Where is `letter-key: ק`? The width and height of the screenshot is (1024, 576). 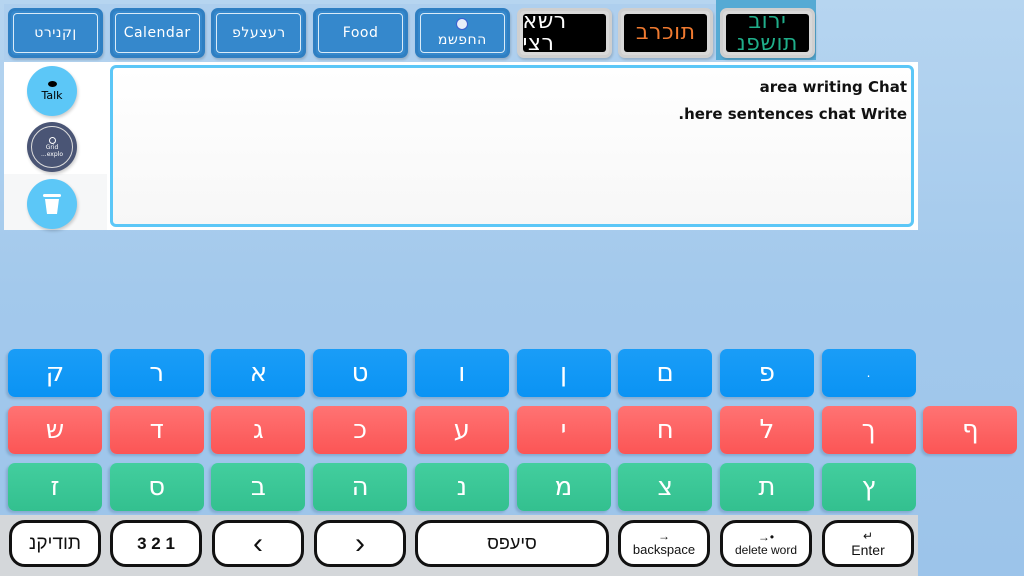 letter-key: ק is located at coordinates (55, 373).